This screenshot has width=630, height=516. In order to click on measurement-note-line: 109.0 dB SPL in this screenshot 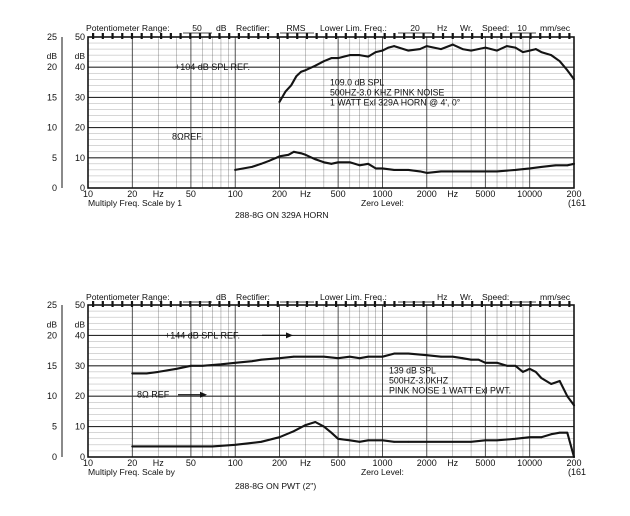, I will do `click(357, 82)`.